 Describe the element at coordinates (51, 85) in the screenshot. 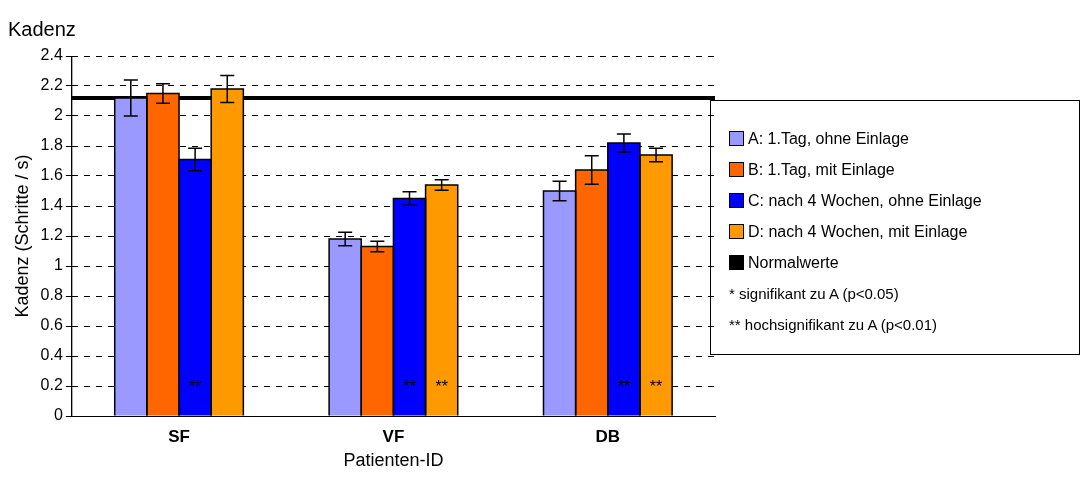

I see `y-tick-label: 2.2` at that location.